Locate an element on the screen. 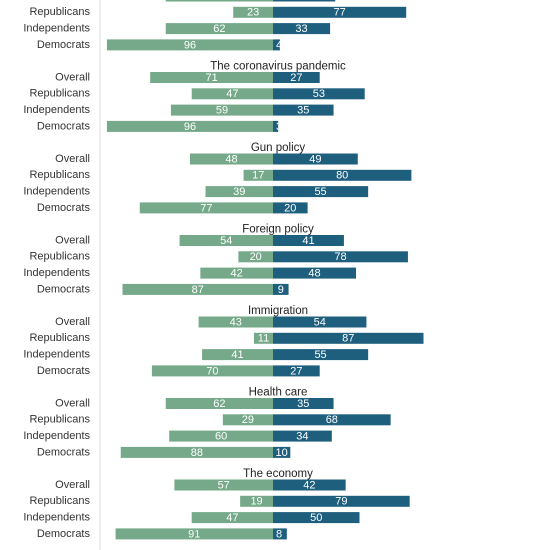 This screenshot has width=550, height=550. value-label: 3 is located at coordinates (279, 127).